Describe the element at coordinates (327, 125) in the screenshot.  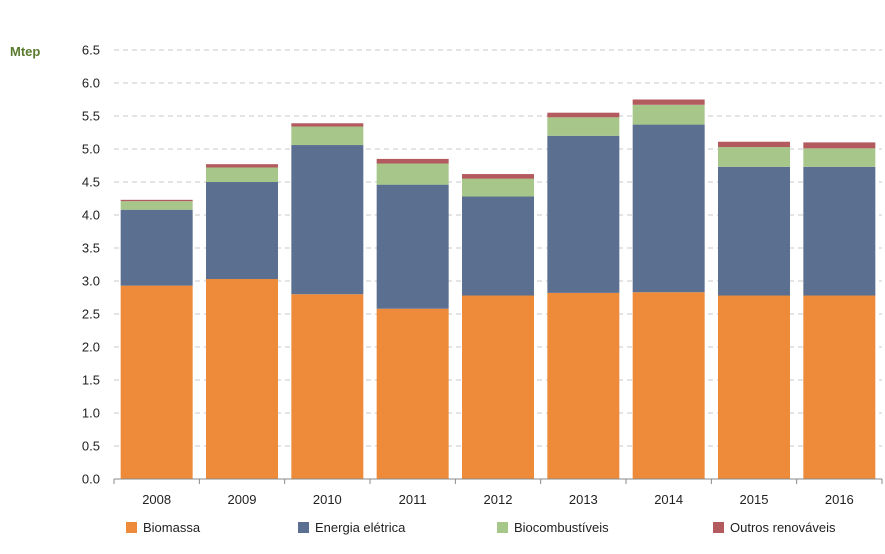
I see `bar-segment-outros-renov-veis-2010` at that location.